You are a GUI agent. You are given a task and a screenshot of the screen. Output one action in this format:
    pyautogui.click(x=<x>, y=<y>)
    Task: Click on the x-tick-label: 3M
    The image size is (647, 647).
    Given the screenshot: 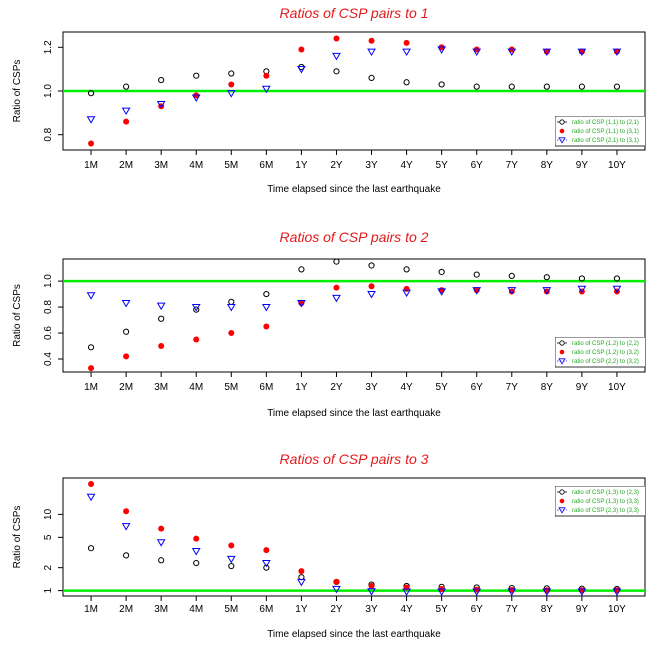 What is the action you would take?
    pyautogui.click(x=161, y=165)
    